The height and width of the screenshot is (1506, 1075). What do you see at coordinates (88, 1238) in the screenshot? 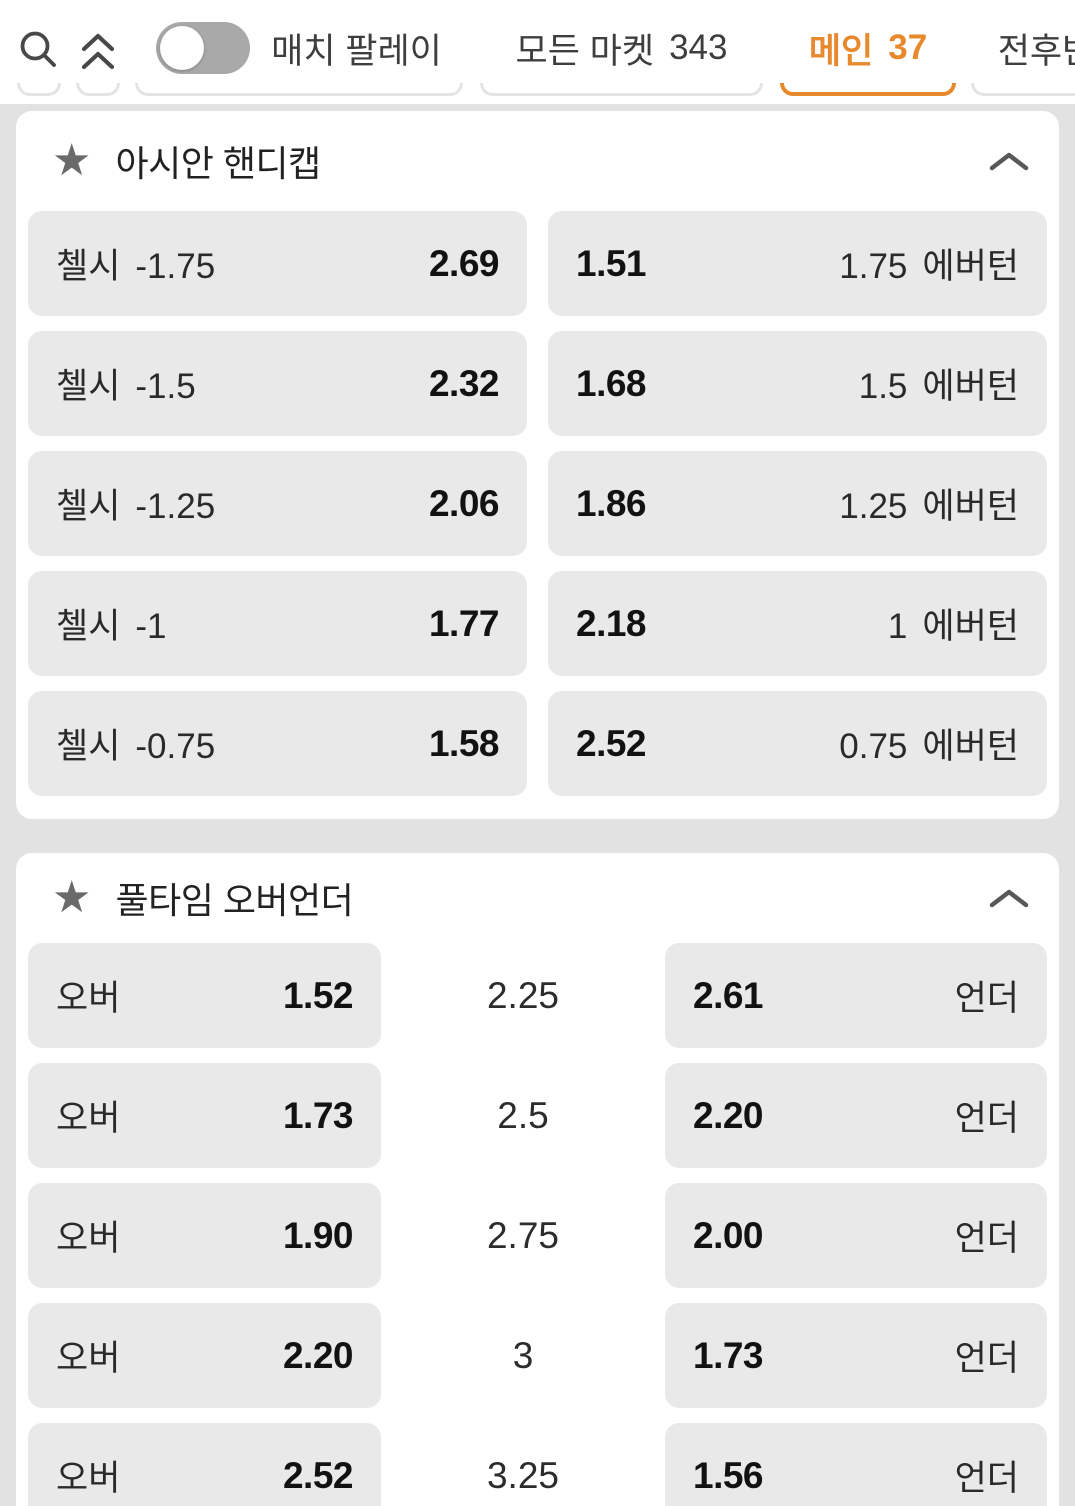
I see `over-label: 오버` at bounding box center [88, 1238].